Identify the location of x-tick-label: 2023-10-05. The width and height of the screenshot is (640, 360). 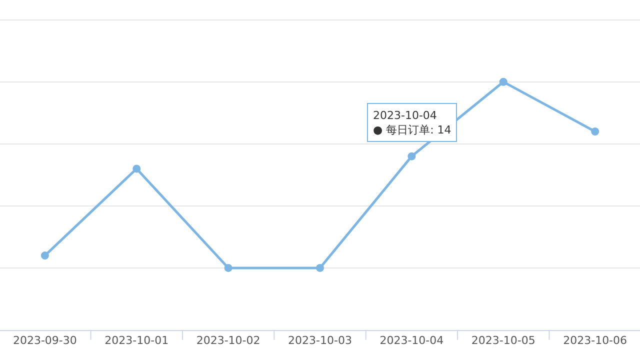
(503, 341).